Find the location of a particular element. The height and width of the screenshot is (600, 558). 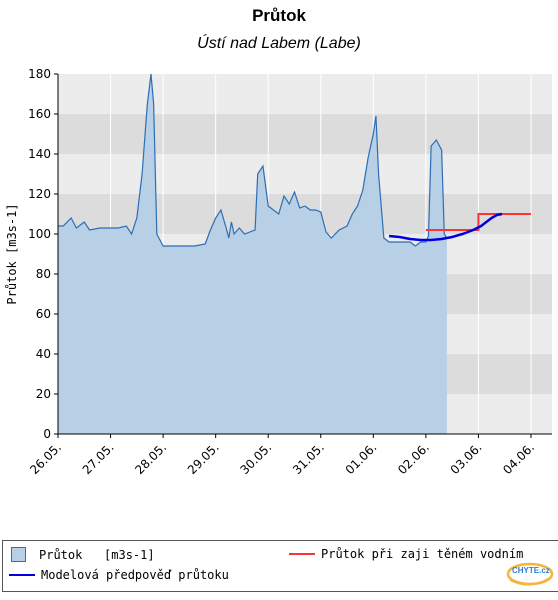

legend-label-secured: Průtok při zaji těném vodním is located at coordinates (422, 554).